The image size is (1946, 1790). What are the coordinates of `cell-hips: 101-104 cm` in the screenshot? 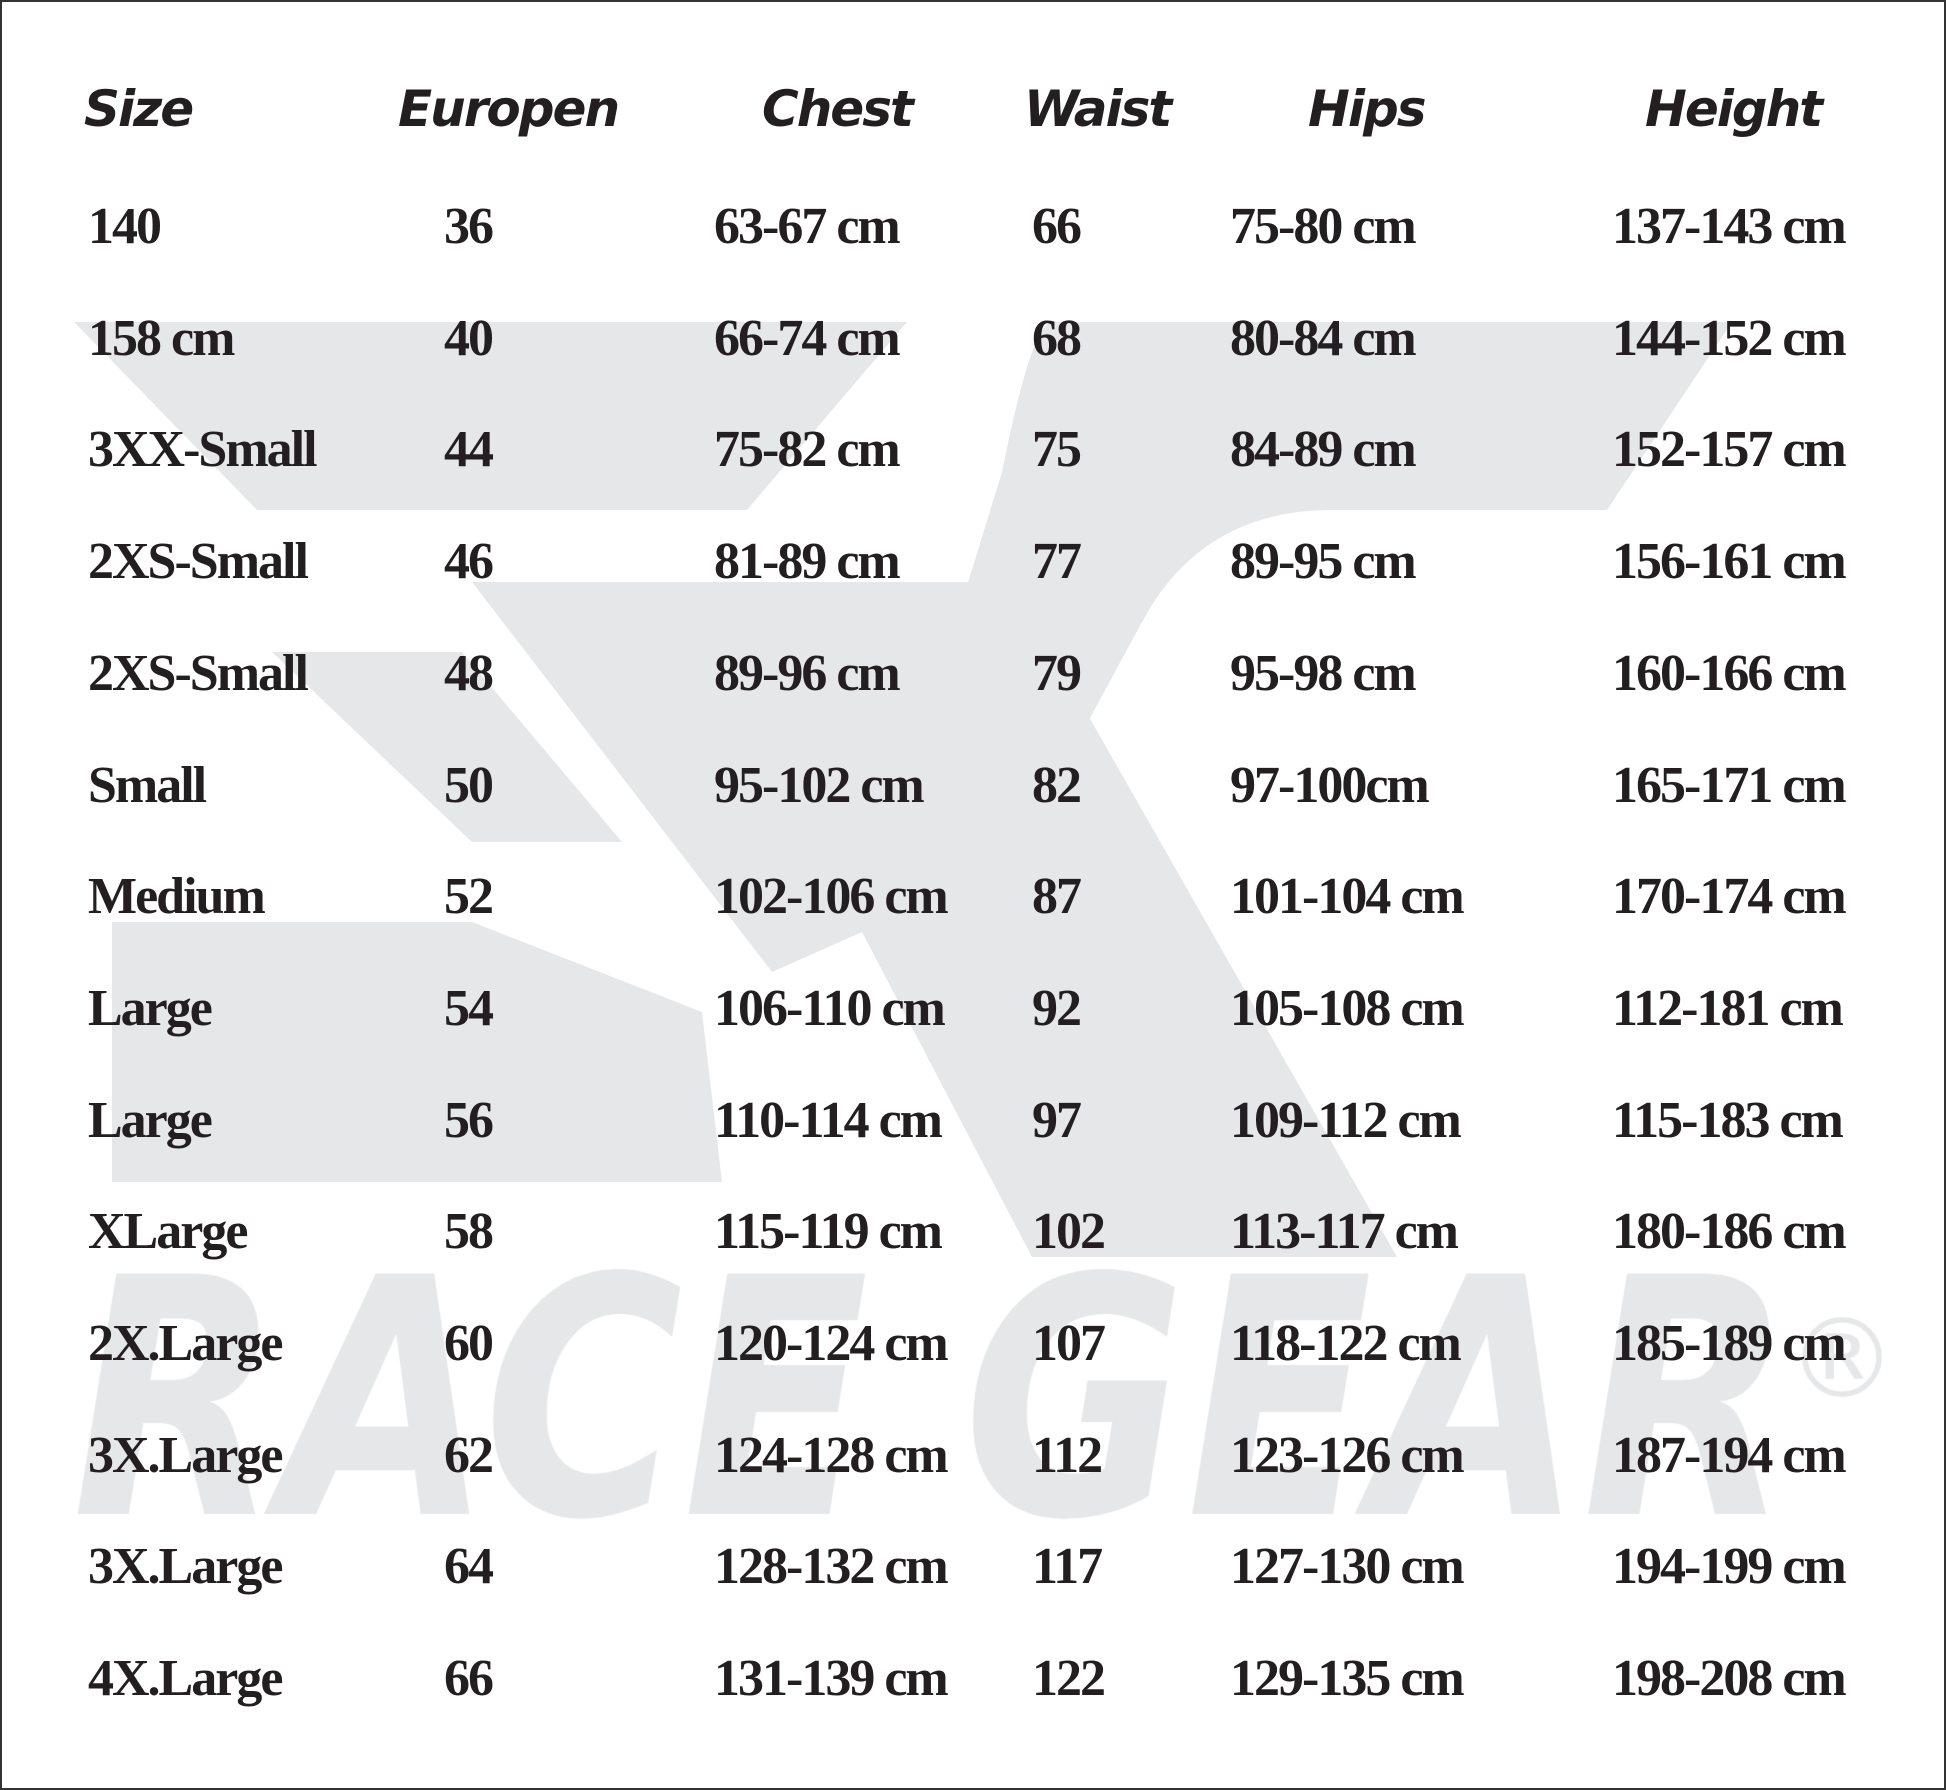 It's located at (1347, 897).